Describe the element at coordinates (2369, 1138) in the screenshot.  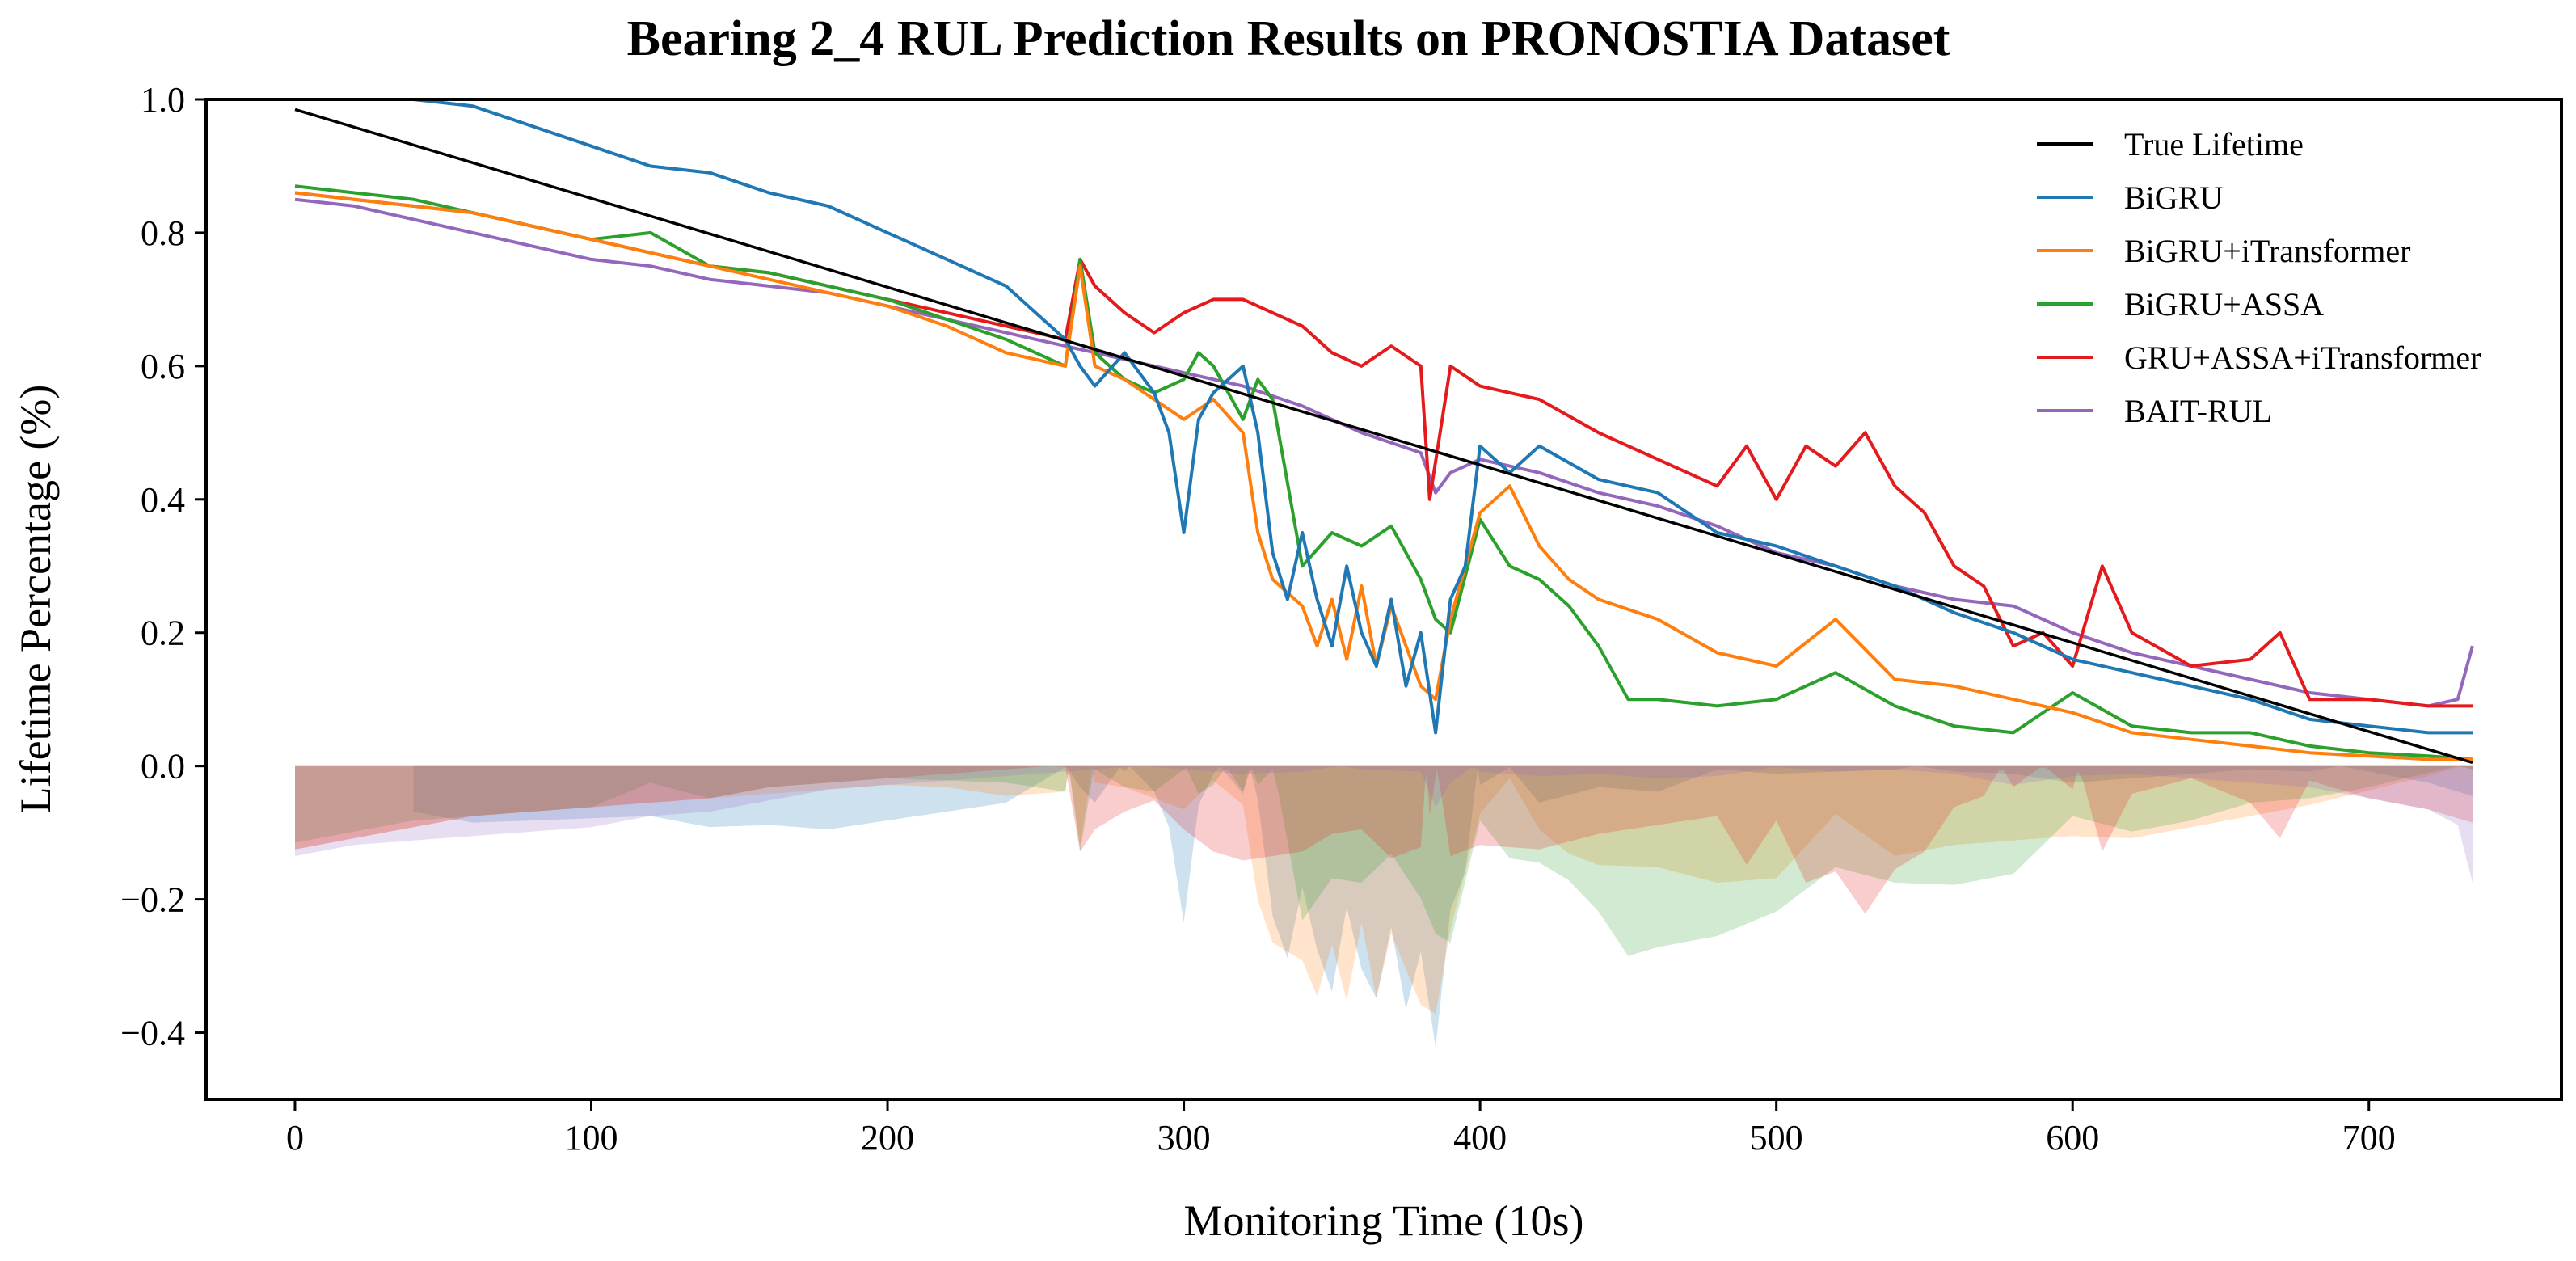
I see `x-tick-label: 700` at that location.